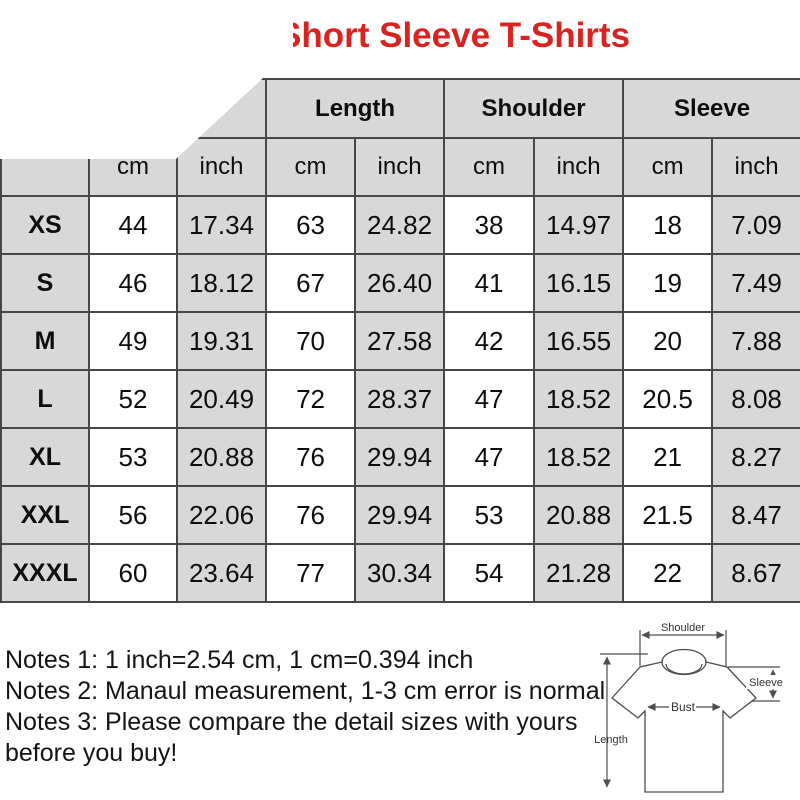  What do you see at coordinates (311, 225) in the screenshot?
I see `value-cell: 63` at bounding box center [311, 225].